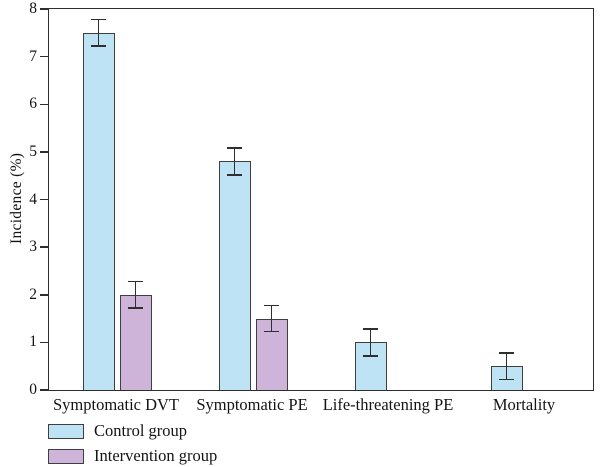 This screenshot has width=600, height=467. What do you see at coordinates (33, 151) in the screenshot?
I see `y-tick-label: 5` at bounding box center [33, 151].